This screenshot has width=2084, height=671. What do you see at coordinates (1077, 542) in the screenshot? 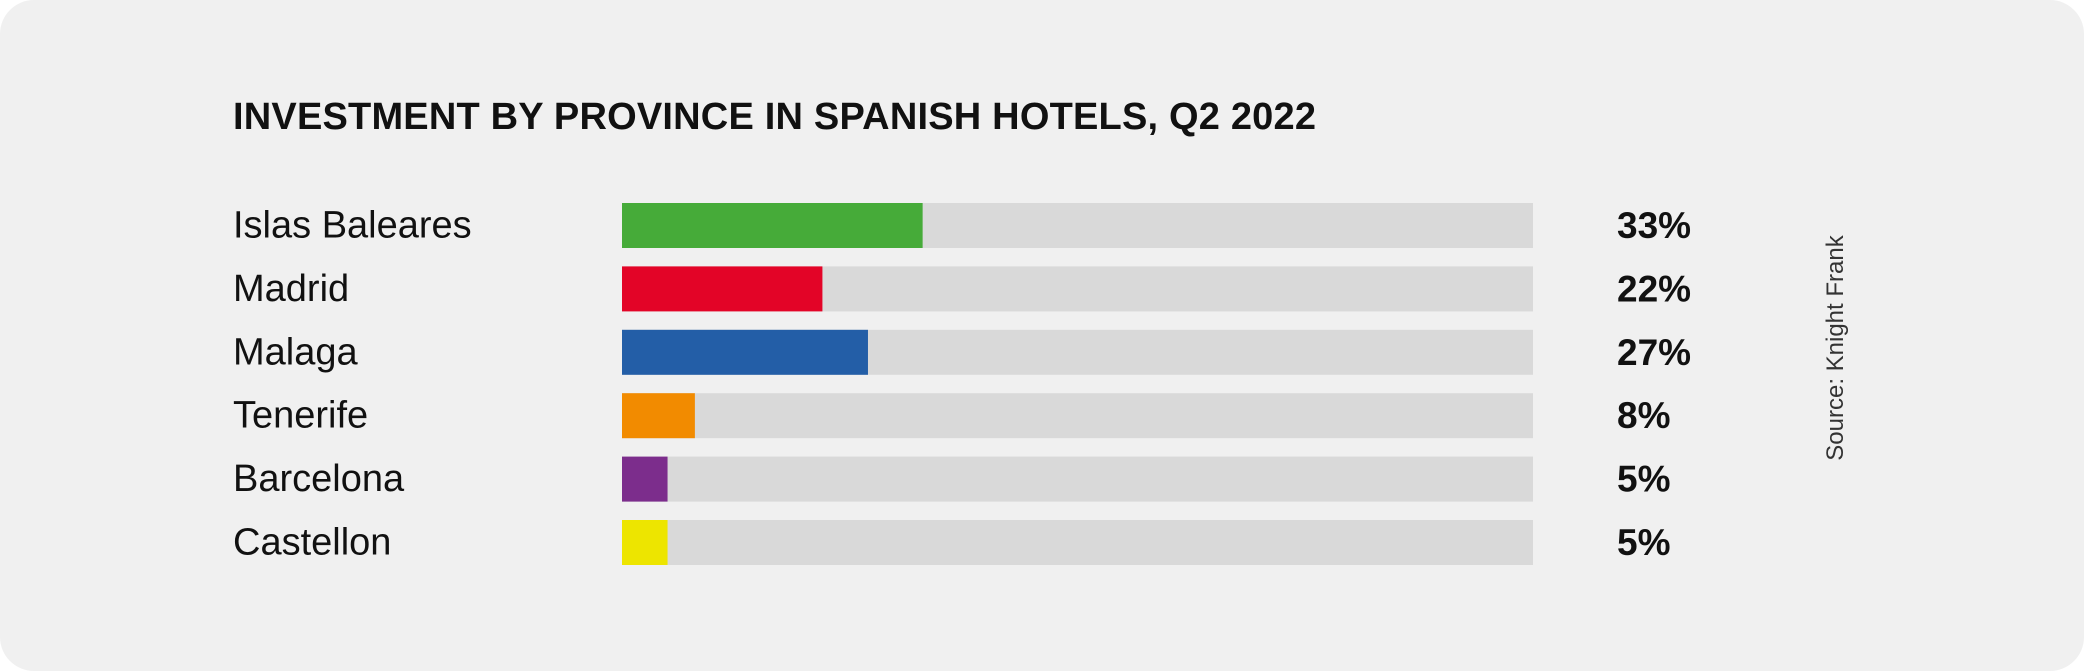
I see `bar-track-castellon` at bounding box center [1077, 542].